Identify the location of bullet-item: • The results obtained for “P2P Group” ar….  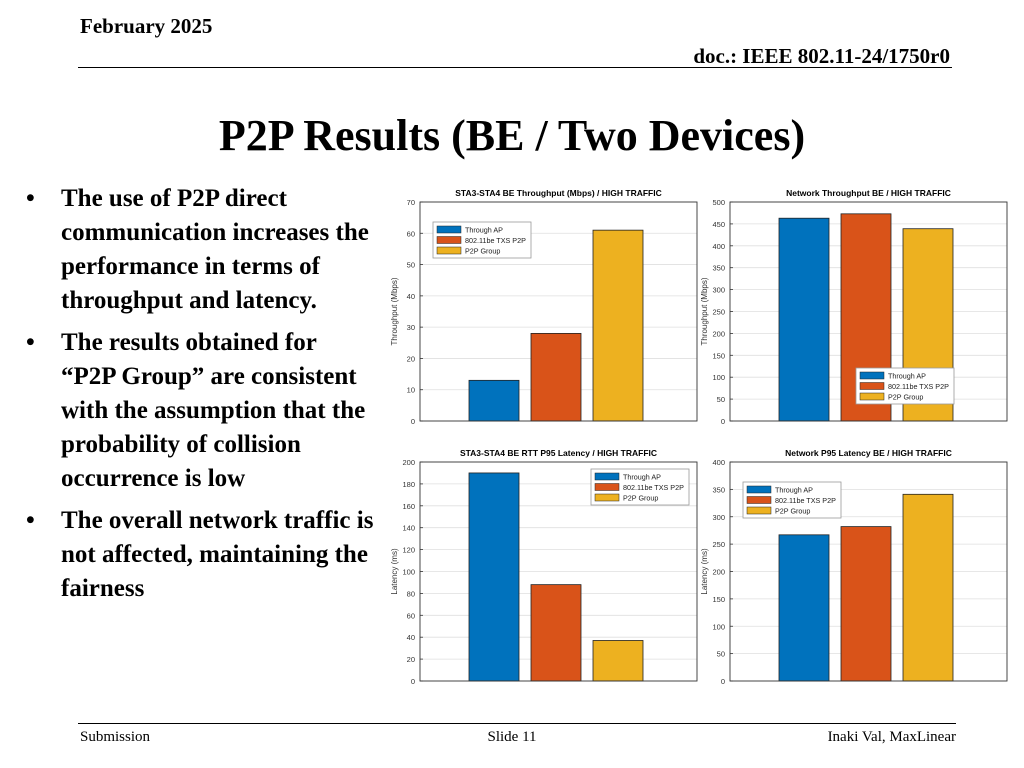
(197, 411).